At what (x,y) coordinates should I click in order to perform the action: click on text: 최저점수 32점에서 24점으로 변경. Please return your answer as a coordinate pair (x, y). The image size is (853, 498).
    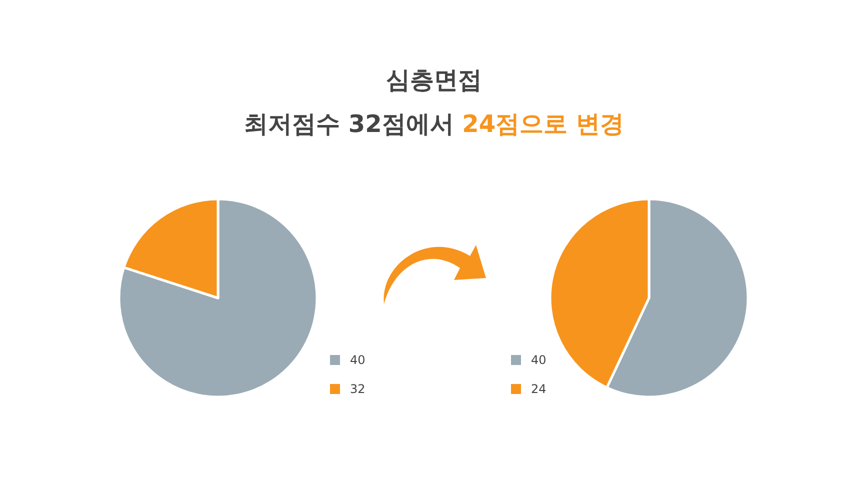
    Looking at the image, I should click on (434, 124).